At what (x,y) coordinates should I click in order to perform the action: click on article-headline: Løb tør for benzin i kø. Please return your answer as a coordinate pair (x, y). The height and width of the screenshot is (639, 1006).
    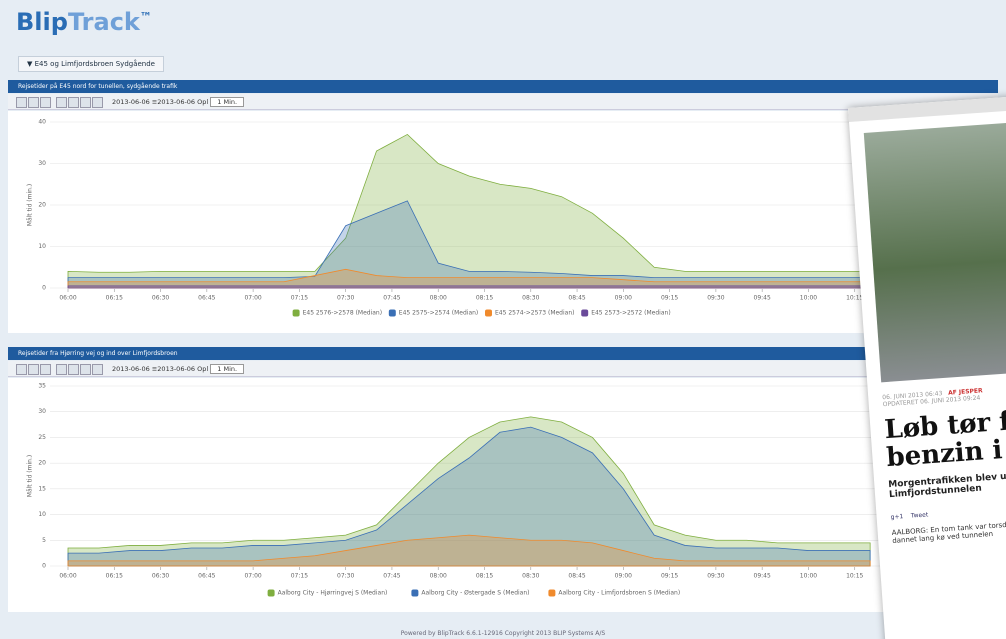
    Looking at the image, I should click on (944, 439).